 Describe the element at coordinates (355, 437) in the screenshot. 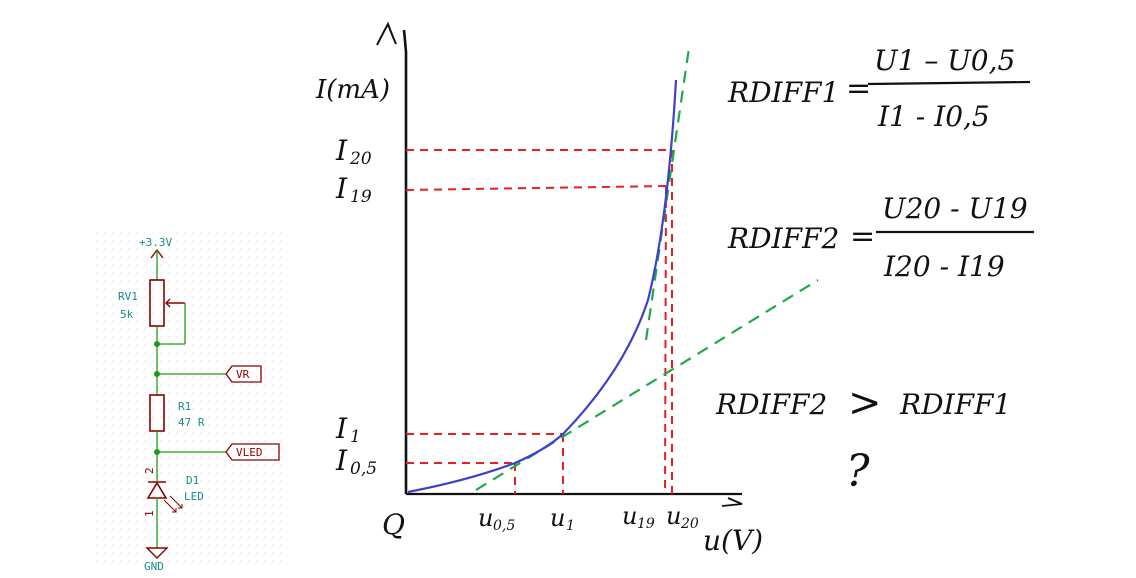

I see `y-tick-sub: 1` at that location.